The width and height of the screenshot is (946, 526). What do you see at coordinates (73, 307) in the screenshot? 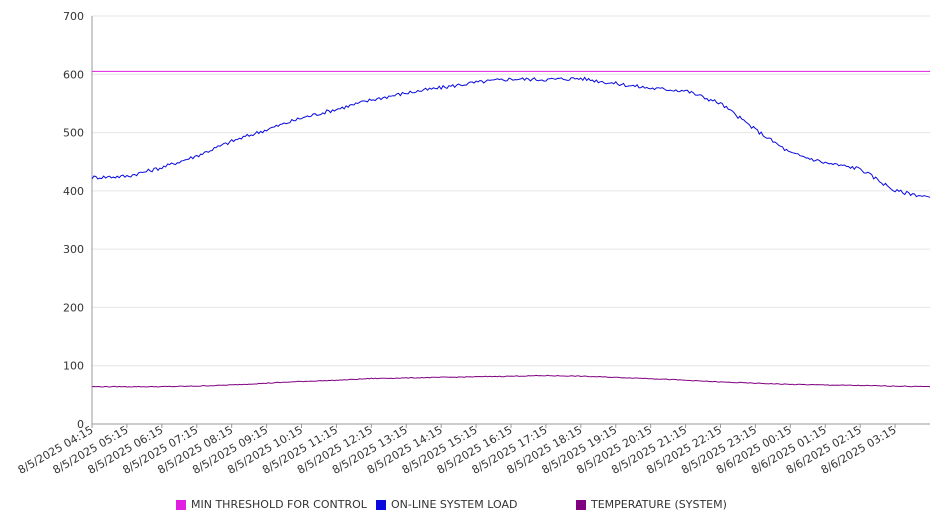
I see `y-tick-label: 200` at bounding box center [73, 307].